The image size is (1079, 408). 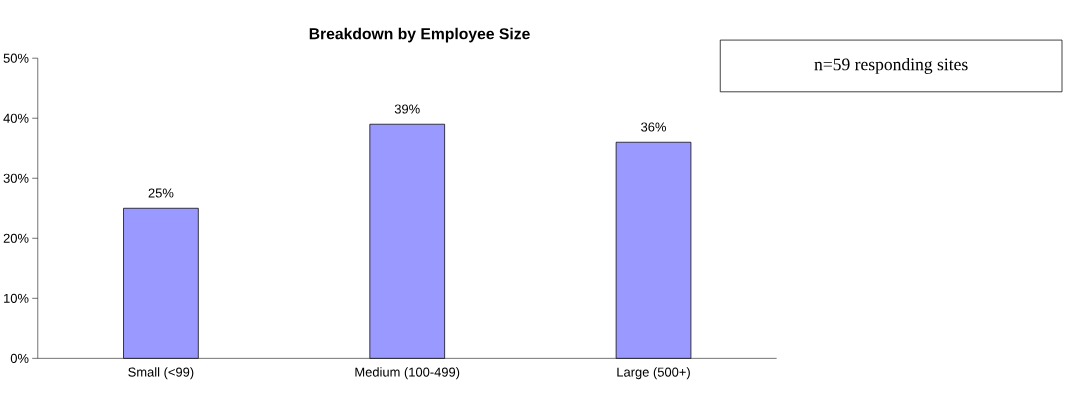 I want to click on y-tick-label: 0%, so click(x=19, y=358).